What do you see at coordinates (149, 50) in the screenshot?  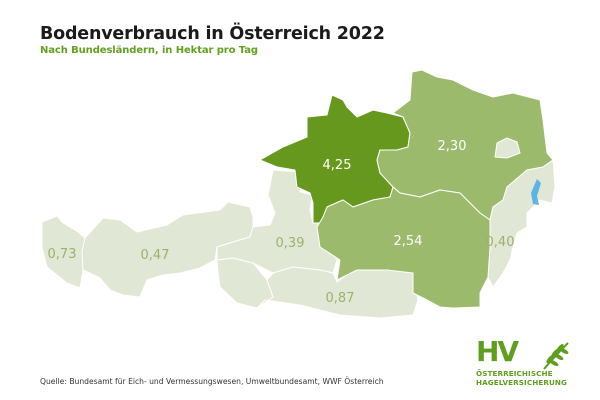 I see `page-subtitle: Nach Bundesländern, in Hektar pro Tag` at bounding box center [149, 50].